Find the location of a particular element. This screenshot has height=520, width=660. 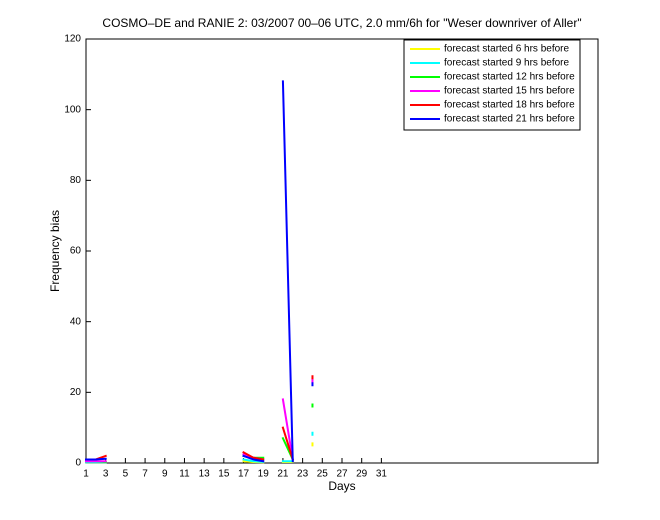

x-tick-label: 7 is located at coordinates (145, 474).